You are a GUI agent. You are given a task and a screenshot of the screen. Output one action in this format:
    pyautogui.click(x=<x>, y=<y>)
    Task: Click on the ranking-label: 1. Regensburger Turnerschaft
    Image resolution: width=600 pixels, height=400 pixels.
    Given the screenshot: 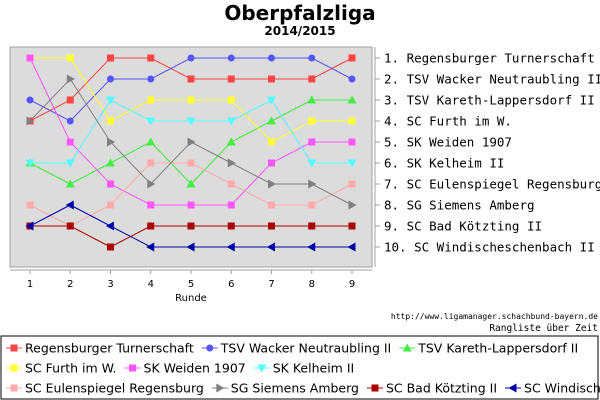 What is the action you would take?
    pyautogui.click(x=489, y=58)
    